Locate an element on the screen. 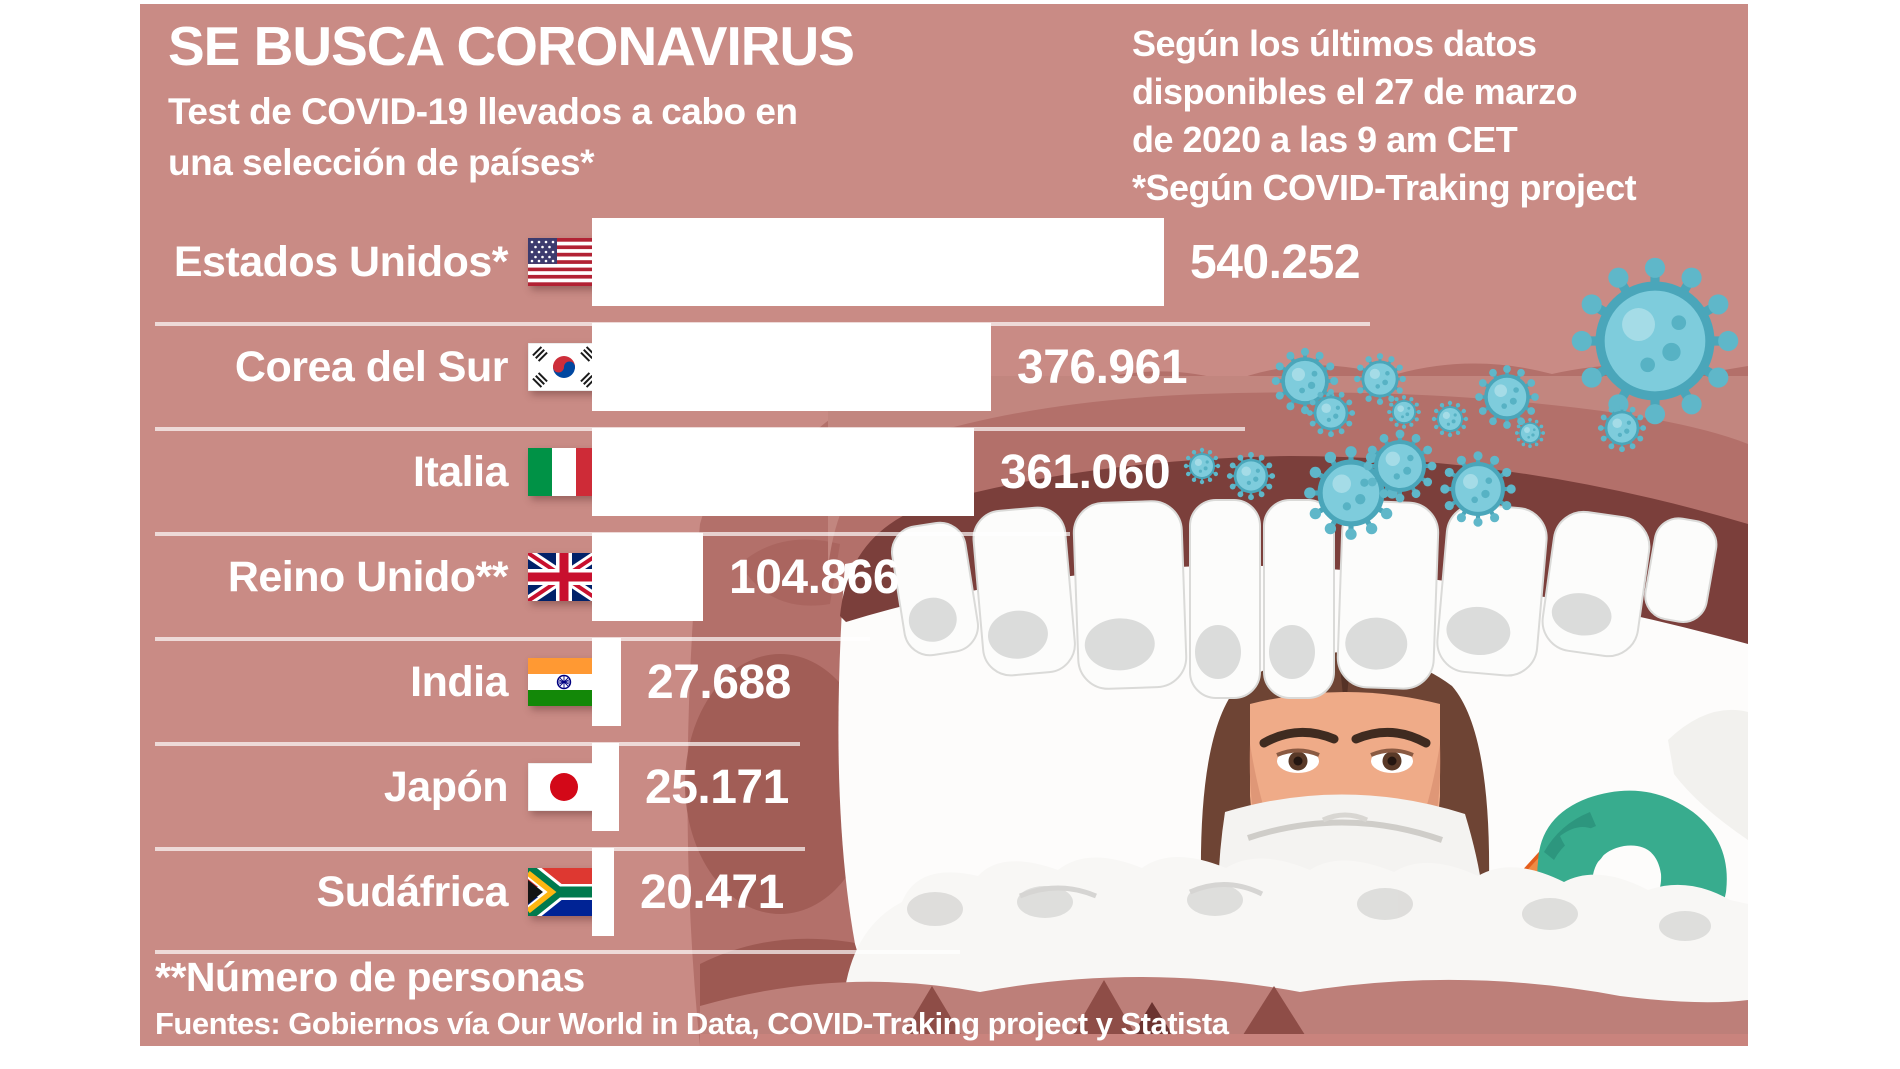 The width and height of the screenshot is (1900, 1069). lower-gum is located at coordinates (1224, 1011).